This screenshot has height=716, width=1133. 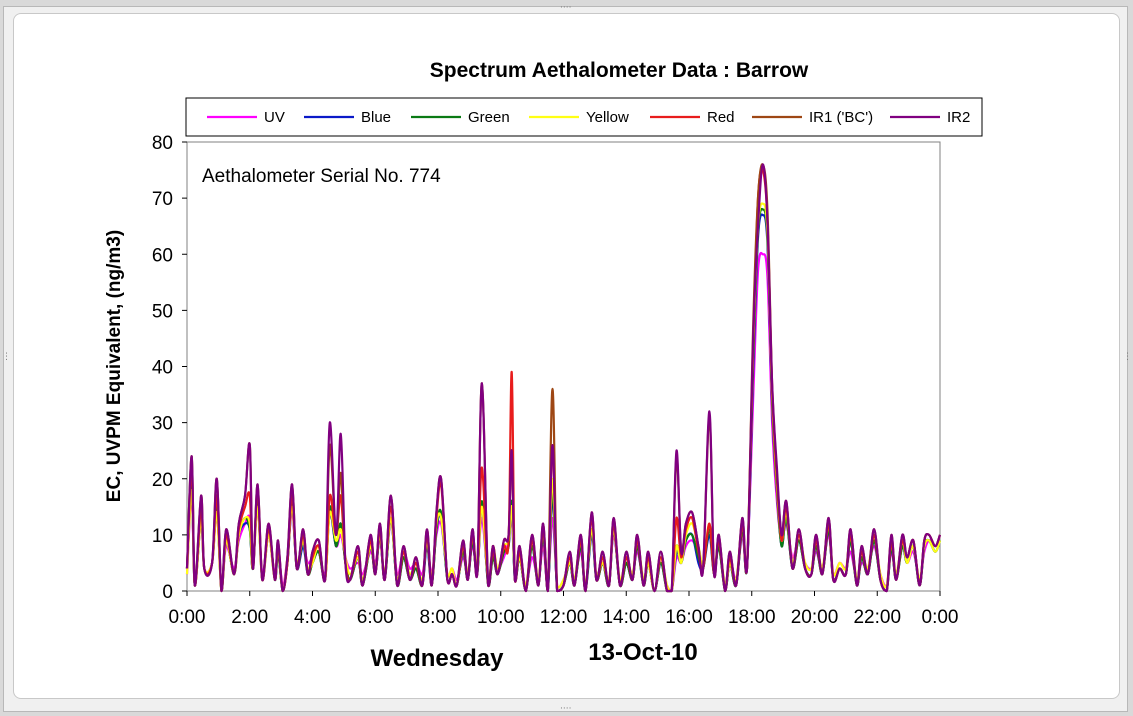 What do you see at coordinates (162, 536) in the screenshot?
I see `y-tick-label: 10` at bounding box center [162, 536].